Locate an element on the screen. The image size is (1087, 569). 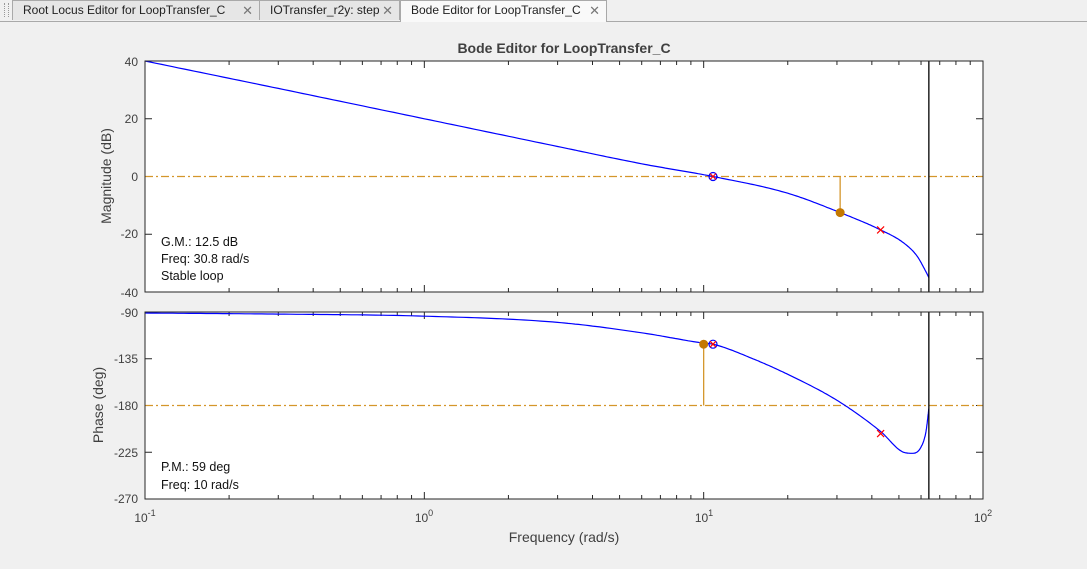
phase-tick-label: -270 is located at coordinates (126, 499).